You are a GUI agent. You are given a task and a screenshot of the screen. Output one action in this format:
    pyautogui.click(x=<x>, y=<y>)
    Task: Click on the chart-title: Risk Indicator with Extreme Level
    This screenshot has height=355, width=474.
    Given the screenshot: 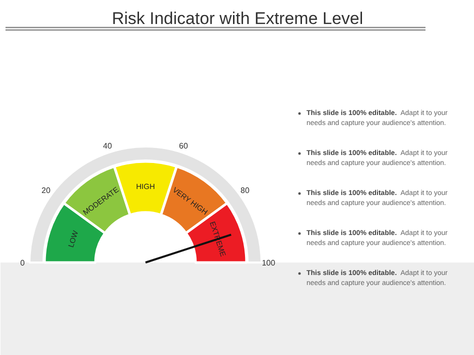 What is the action you would take?
    pyautogui.click(x=238, y=18)
    